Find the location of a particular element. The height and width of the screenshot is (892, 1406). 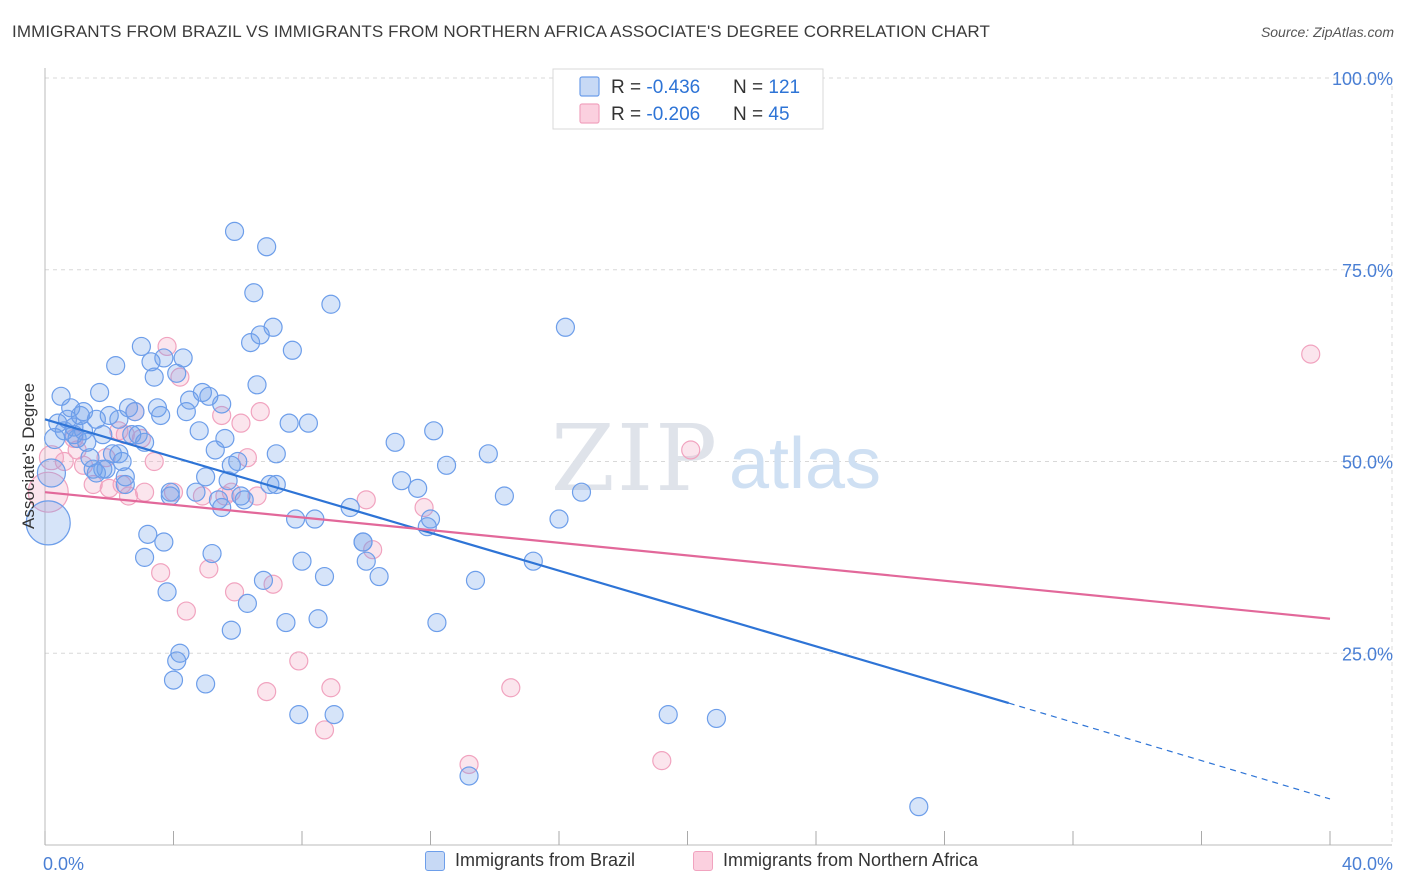

legend-n-value-2: 45 is located at coordinates (778, 114).